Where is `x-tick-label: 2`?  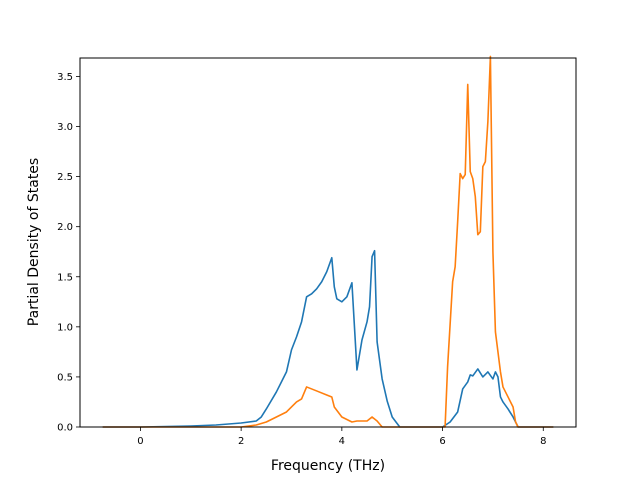 x-tick-label: 2 is located at coordinates (241, 441).